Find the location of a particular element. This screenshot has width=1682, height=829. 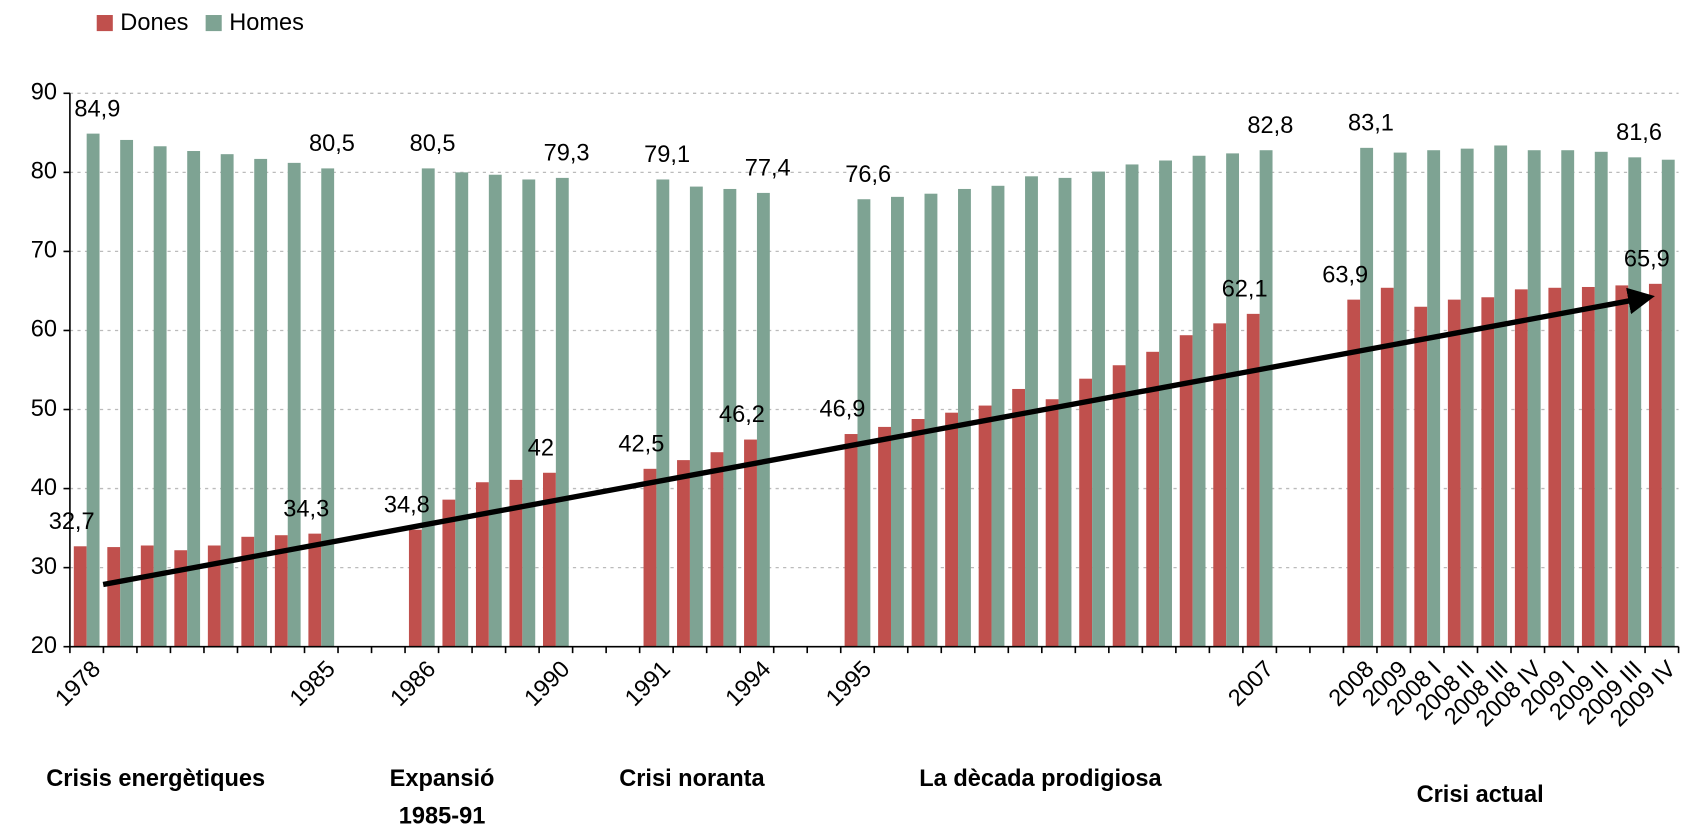

x-tick-label: 2007 is located at coordinates (1250, 683).